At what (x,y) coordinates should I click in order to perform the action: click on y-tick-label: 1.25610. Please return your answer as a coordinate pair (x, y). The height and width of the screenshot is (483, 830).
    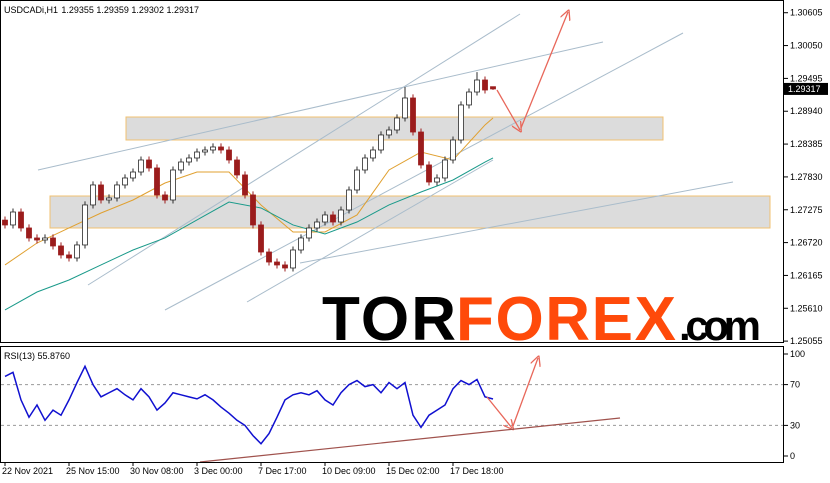
    Looking at the image, I should click on (806, 308).